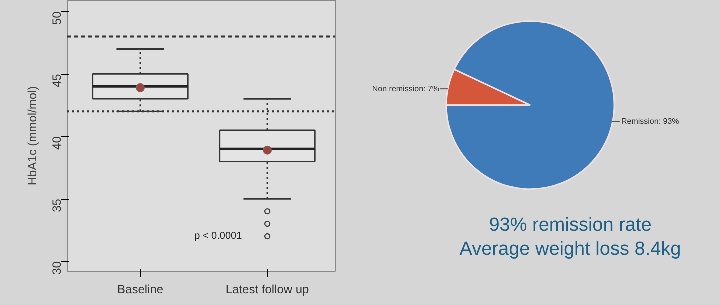 The width and height of the screenshot is (720, 305). Describe the element at coordinates (570, 225) in the screenshot. I see `text: 93% remission rate` at that location.